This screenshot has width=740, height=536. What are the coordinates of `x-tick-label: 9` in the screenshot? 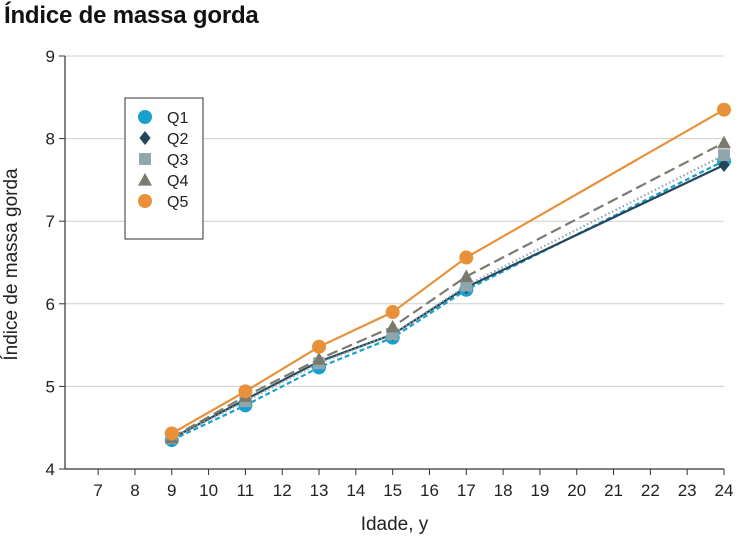 It's located at (171, 490).